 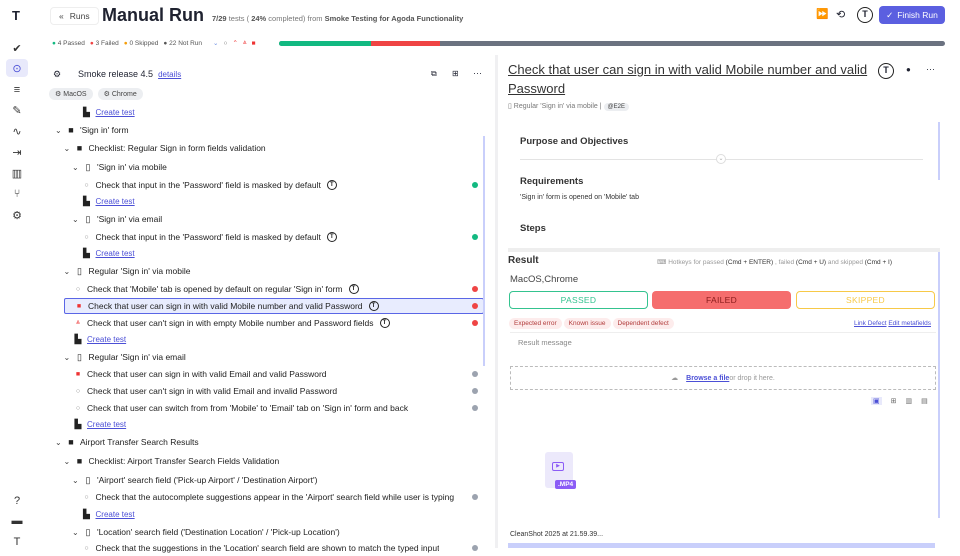 What do you see at coordinates (616, 107) in the screenshot?
I see `e2e-tag: @E2E` at bounding box center [616, 107].